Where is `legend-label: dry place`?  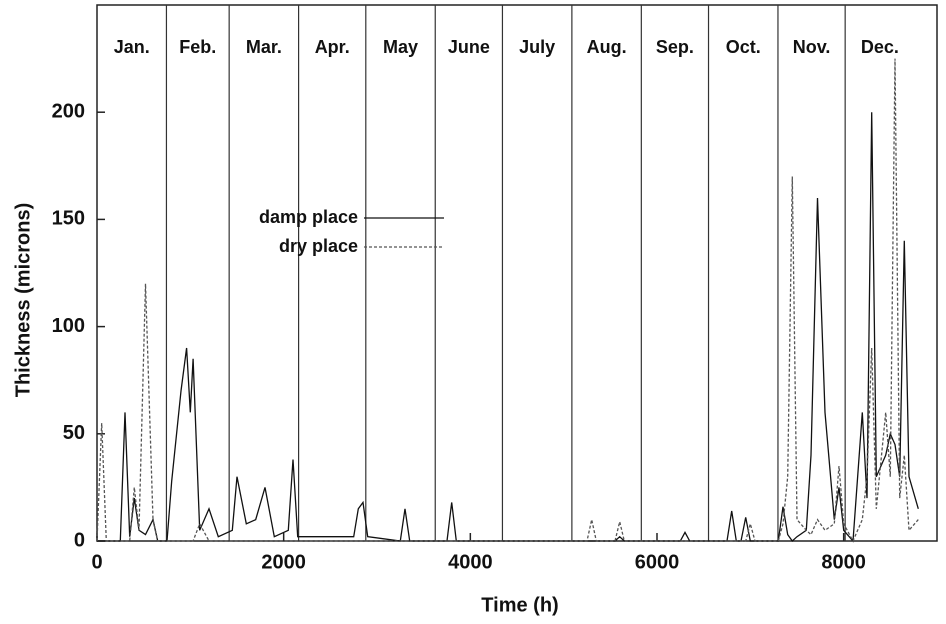 legend-label: dry place is located at coordinates (318, 246).